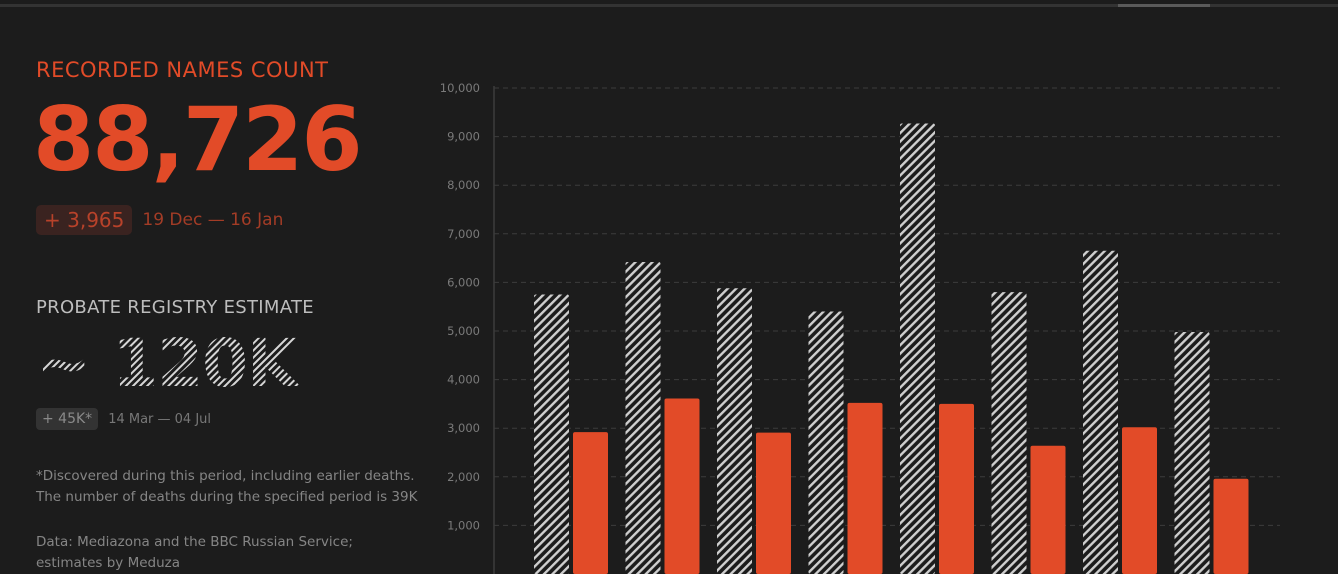  I want to click on y-tick-label: 3,000, so click(463, 428).